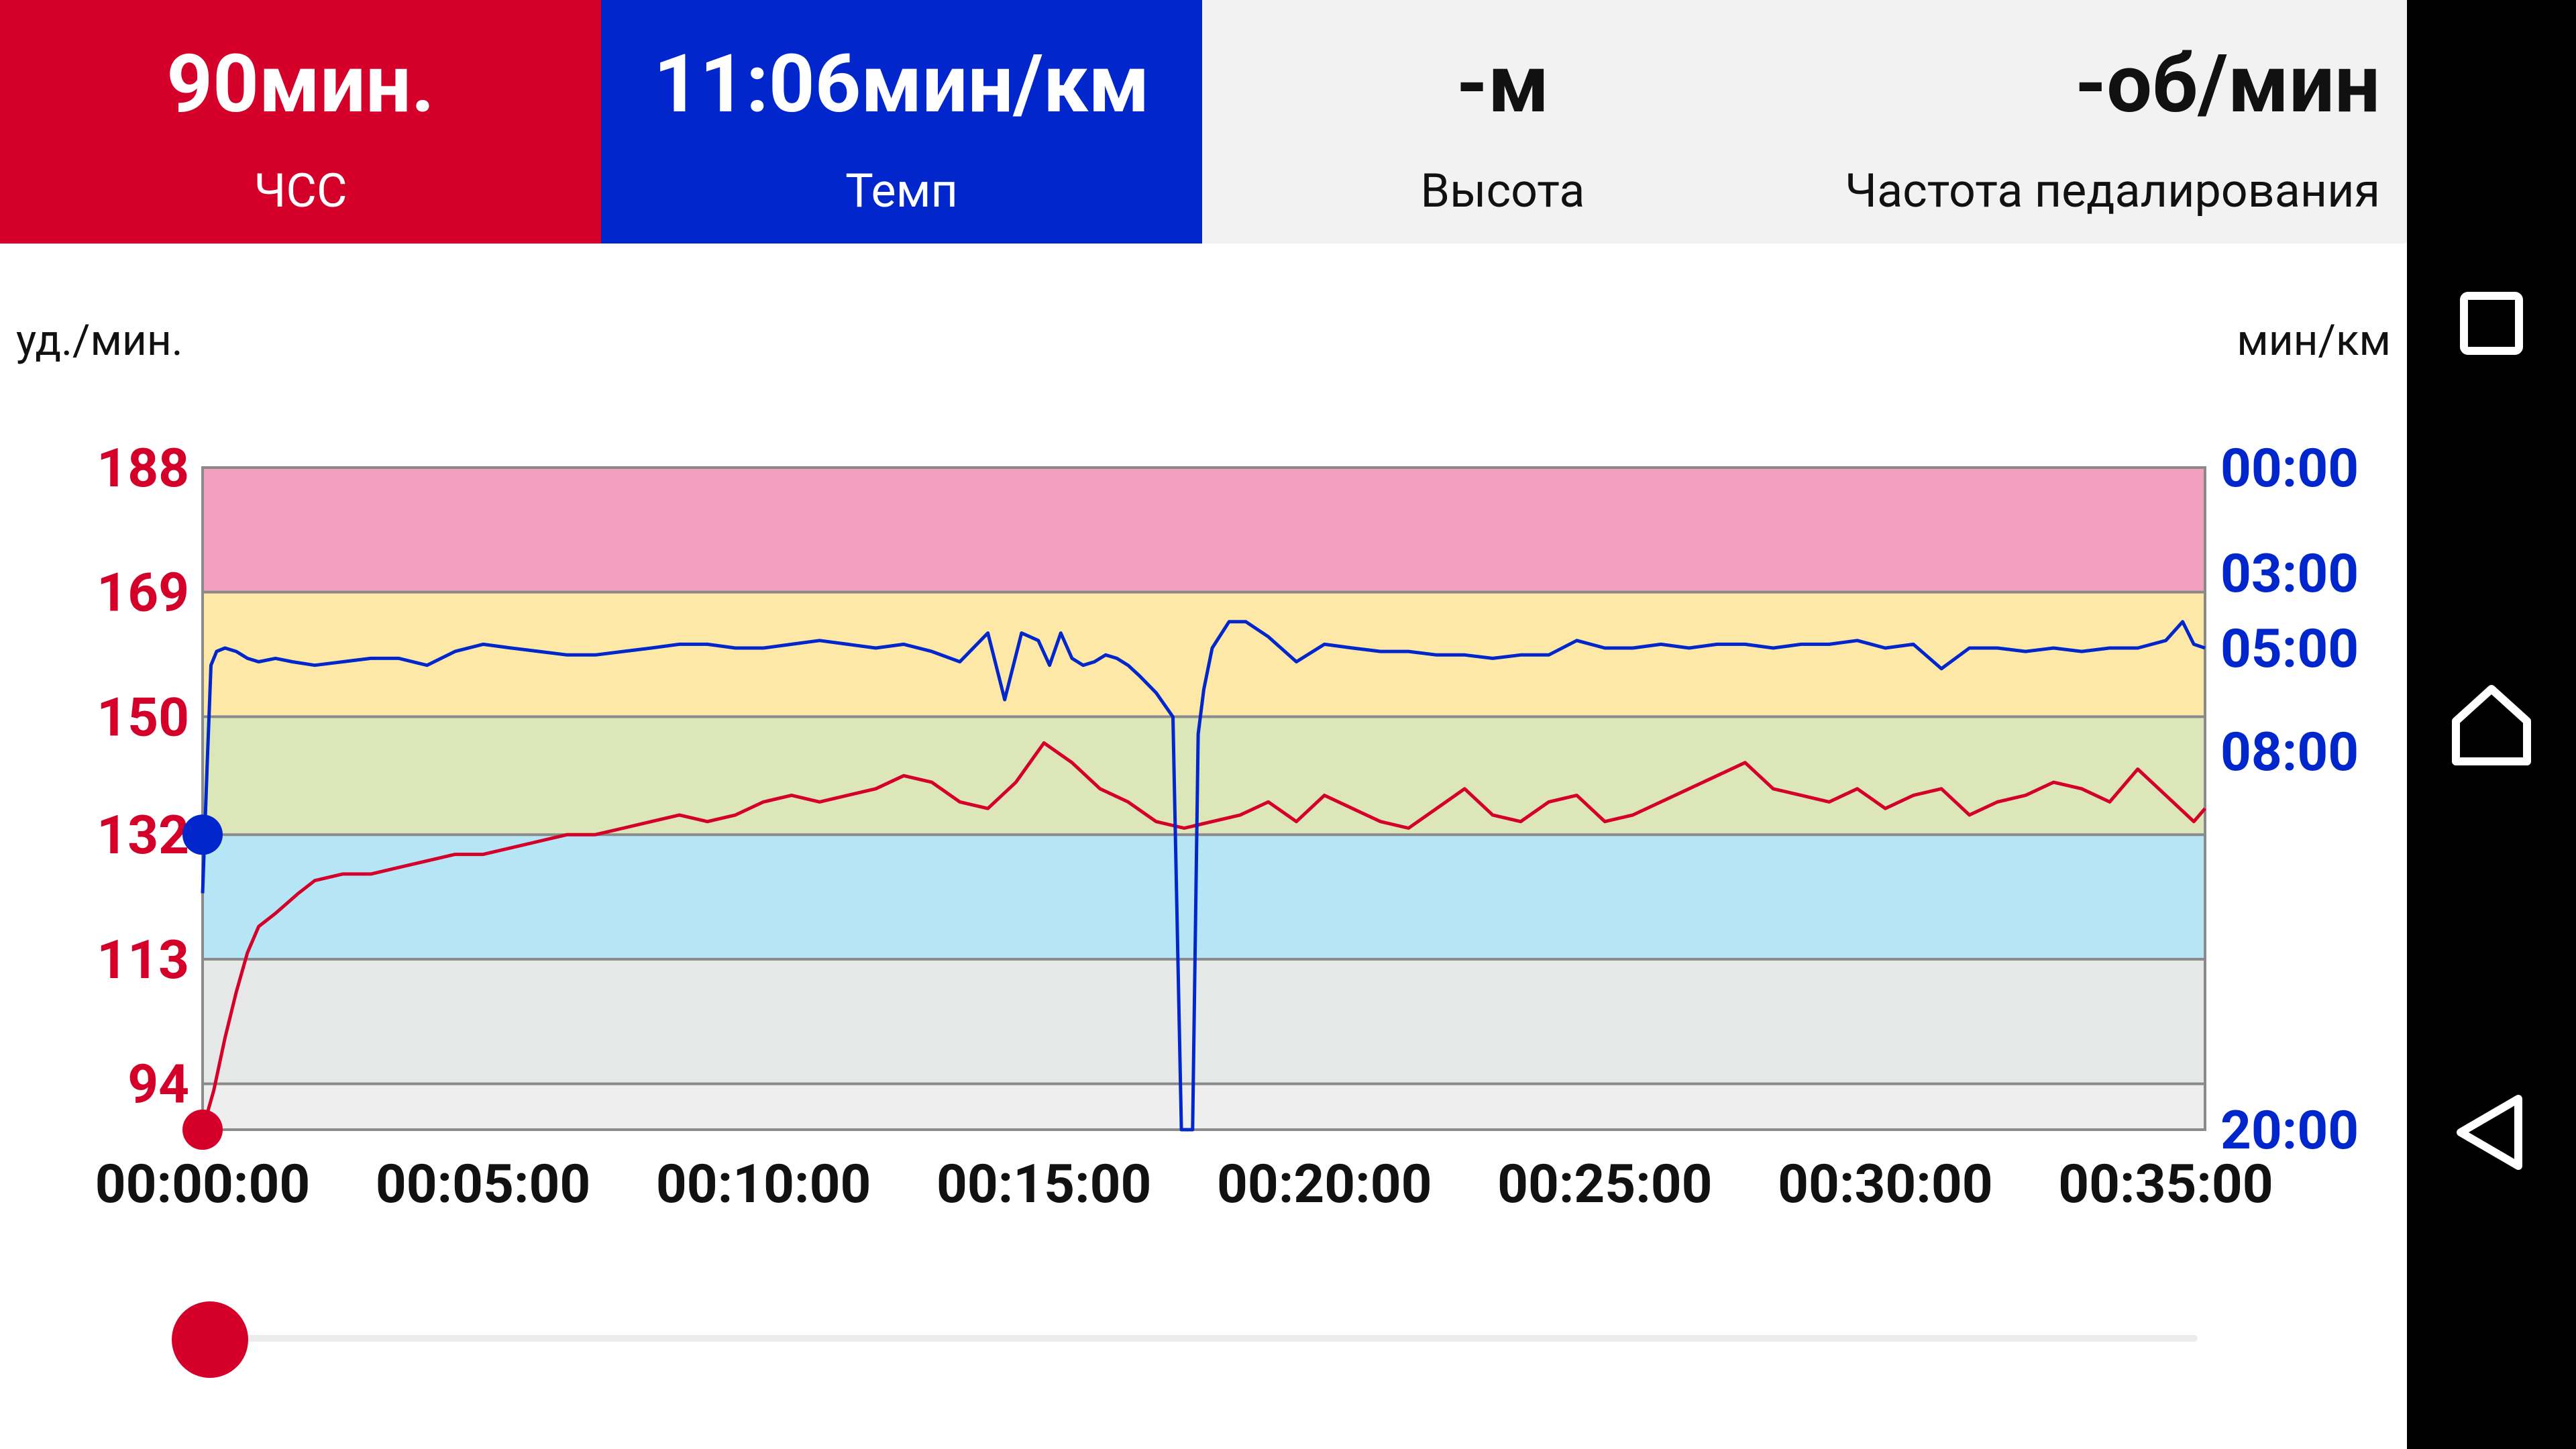  I want to click on hr-tick-label: 188, so click(143, 468).